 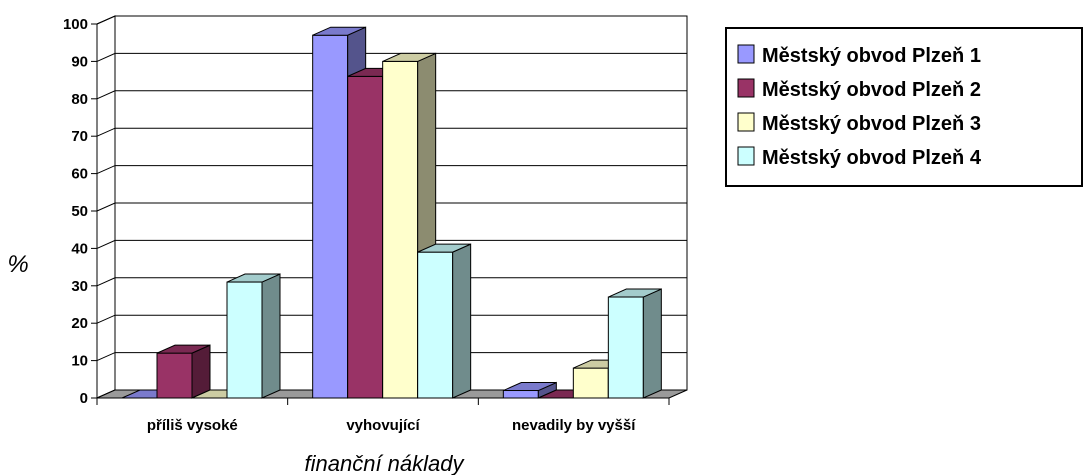 What do you see at coordinates (871, 56) in the screenshot?
I see `legend-label: Městský obvod Plzeň 1` at bounding box center [871, 56].